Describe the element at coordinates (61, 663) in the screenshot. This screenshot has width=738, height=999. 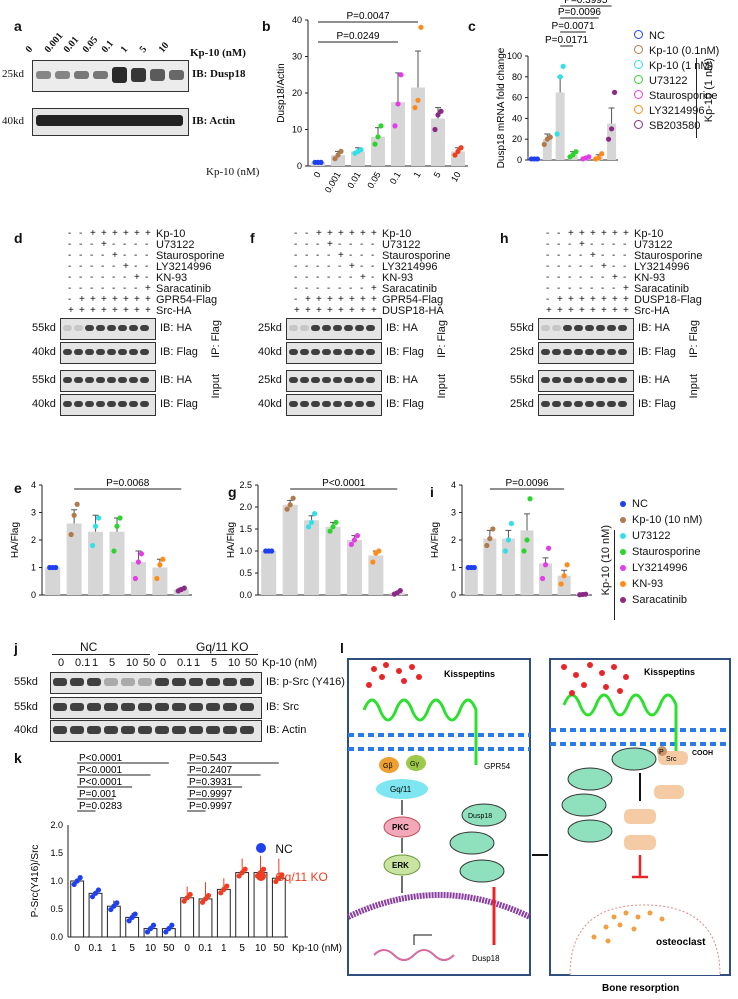
I see `panel-j-conc: 0` at that location.